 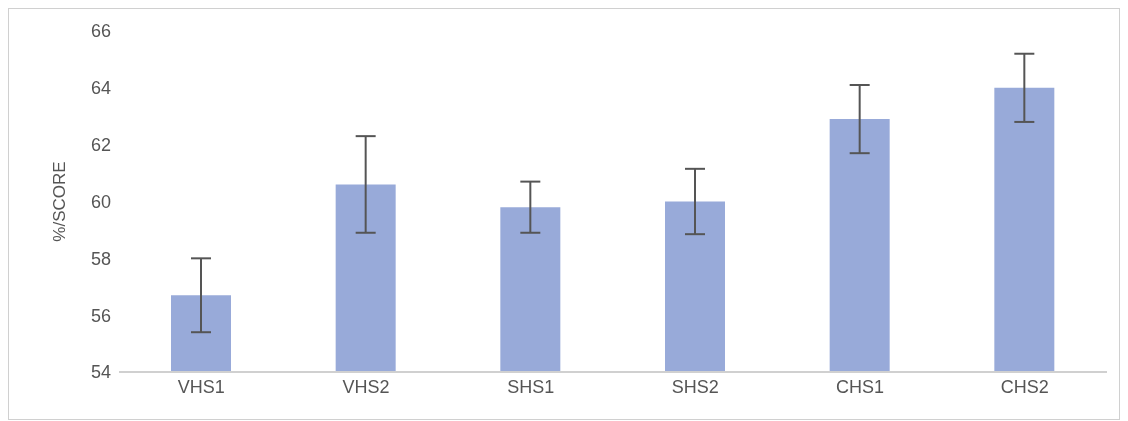 What do you see at coordinates (531, 386) in the screenshot?
I see `x-tick-label: SHS1` at bounding box center [531, 386].